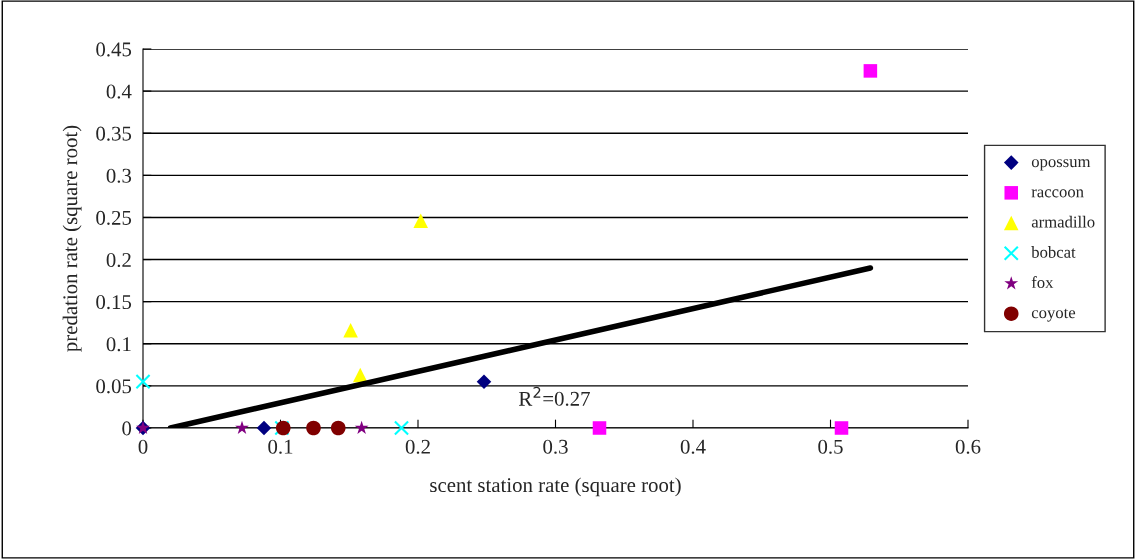 The height and width of the screenshot is (559, 1136). Describe the element at coordinates (554, 396) in the screenshot. I see `annotation: R$^{2}$=0.27` at that location.